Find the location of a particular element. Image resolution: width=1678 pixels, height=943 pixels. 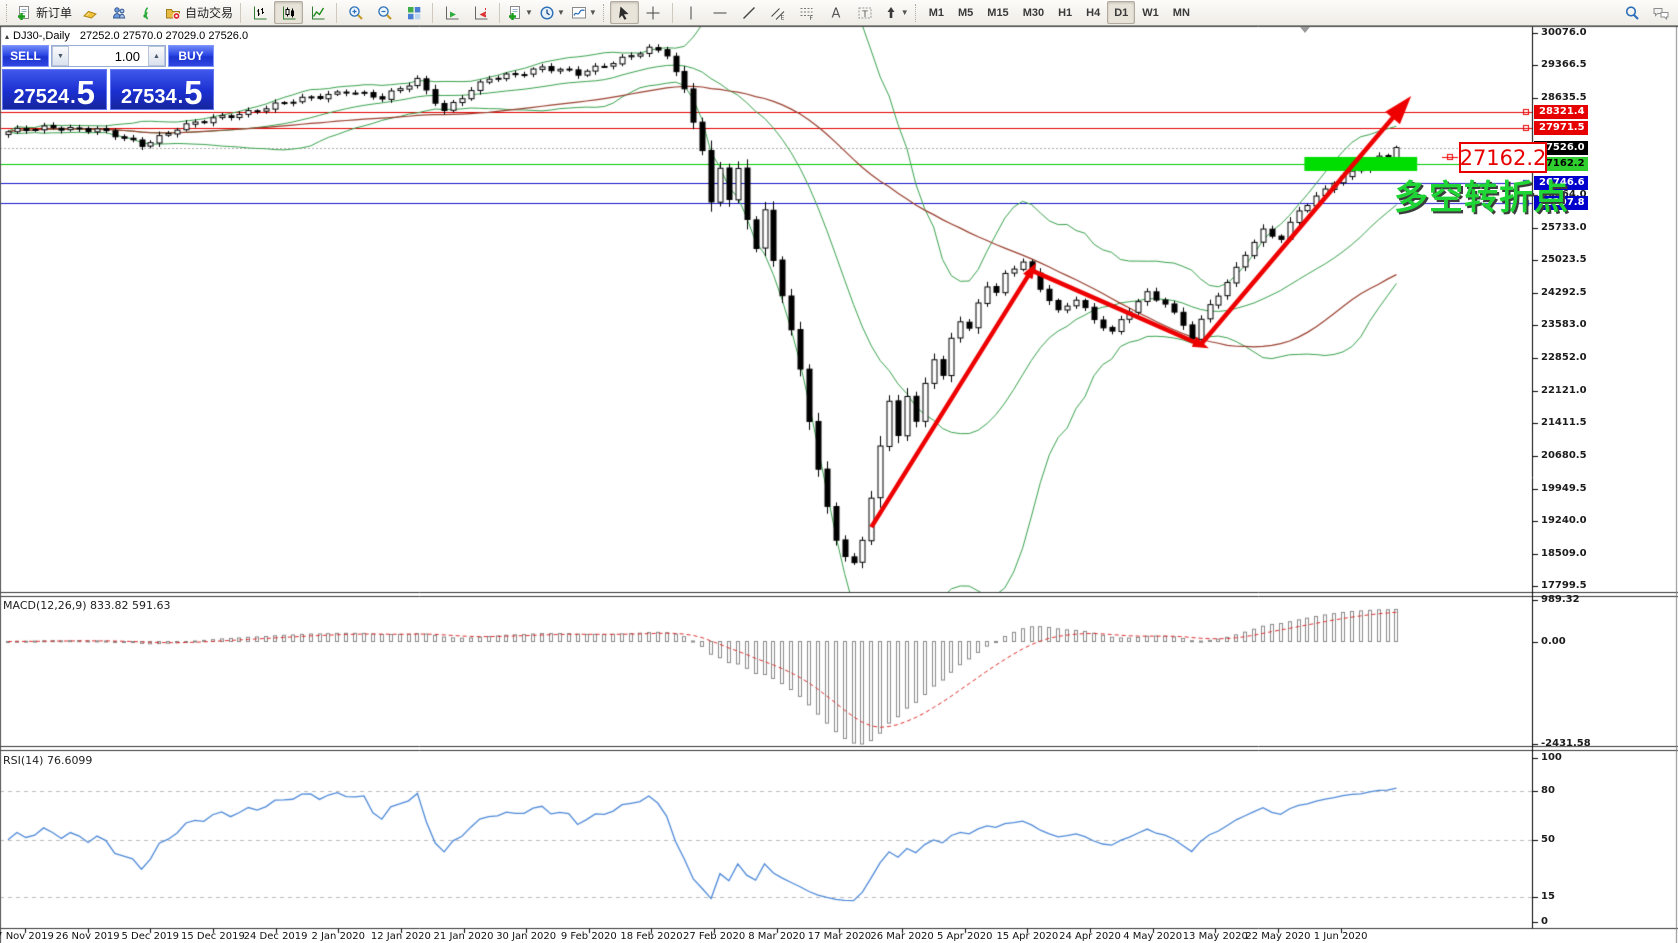

market-watch-button is located at coordinates (89, 12).